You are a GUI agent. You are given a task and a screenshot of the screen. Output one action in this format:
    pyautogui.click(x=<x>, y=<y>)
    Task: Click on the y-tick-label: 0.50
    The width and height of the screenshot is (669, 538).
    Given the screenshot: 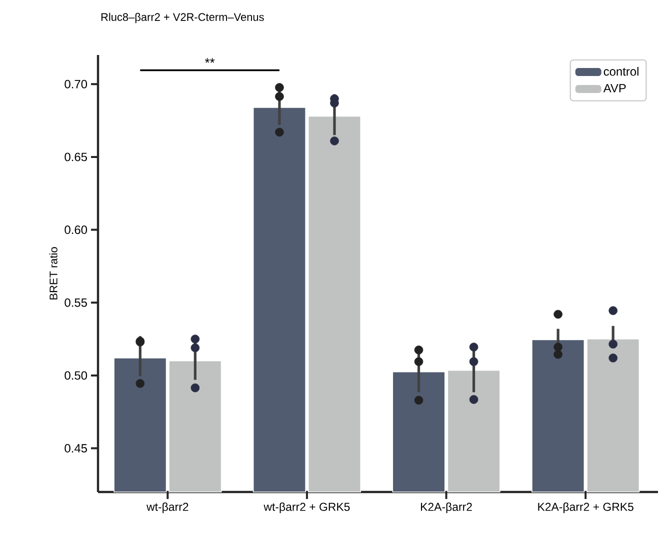 What is the action you would take?
    pyautogui.click(x=76, y=375)
    